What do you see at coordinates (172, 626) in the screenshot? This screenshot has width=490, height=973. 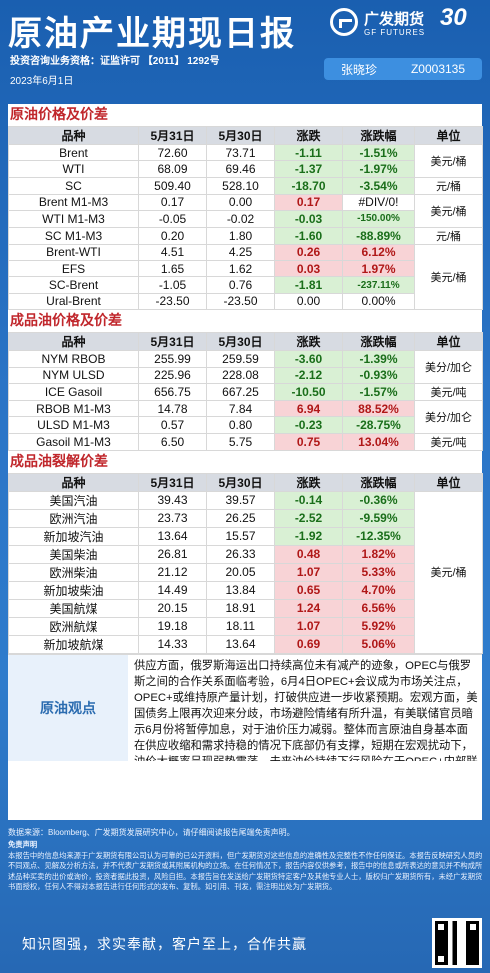 I see `value-may31: 19.18` at bounding box center [172, 626].